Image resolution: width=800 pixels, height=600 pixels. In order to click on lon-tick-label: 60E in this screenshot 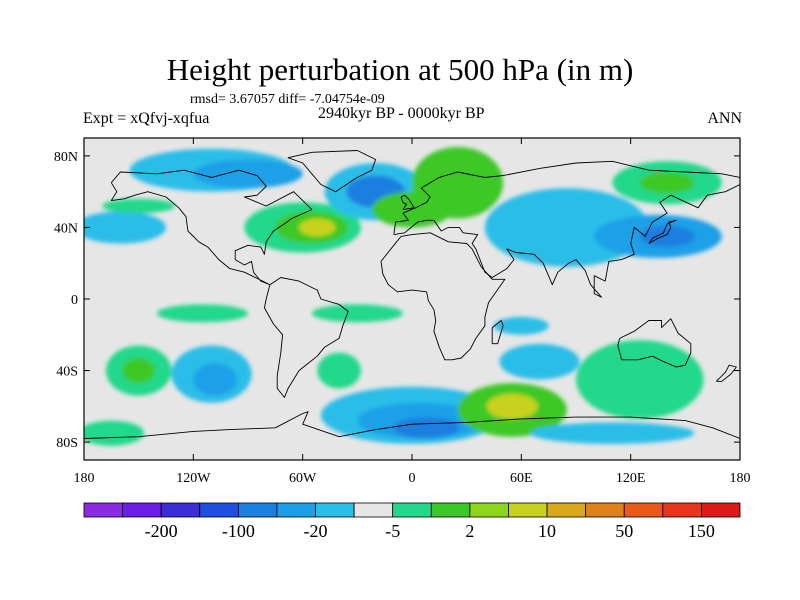, I will do `click(521, 478)`.